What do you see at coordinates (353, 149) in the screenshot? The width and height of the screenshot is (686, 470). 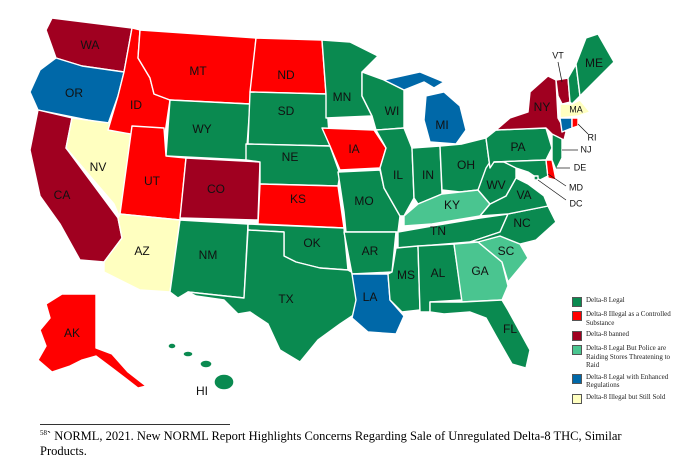 I see `label-ia: IA` at bounding box center [353, 149].